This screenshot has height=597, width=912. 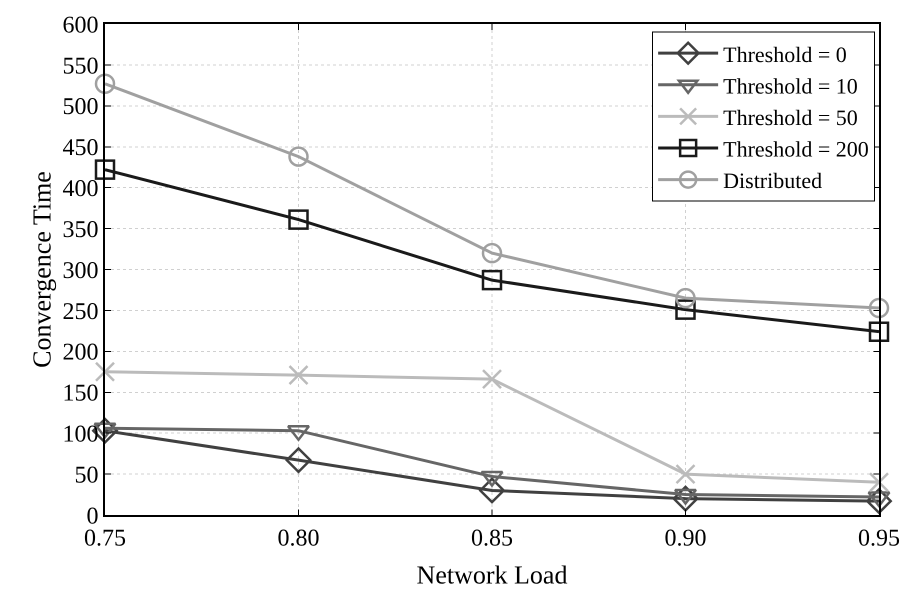 What do you see at coordinates (80, 435) in the screenshot?
I see `y-tick-label: 100` at bounding box center [80, 435].